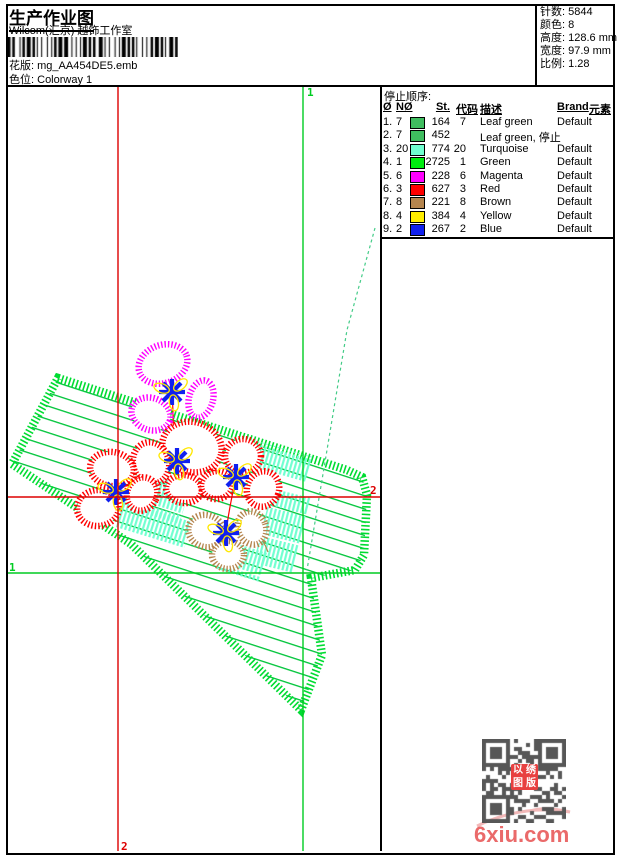 The width and height of the screenshot is (620, 860). I want to click on stop-sequence-title: 停止顺序:, so click(408, 97).